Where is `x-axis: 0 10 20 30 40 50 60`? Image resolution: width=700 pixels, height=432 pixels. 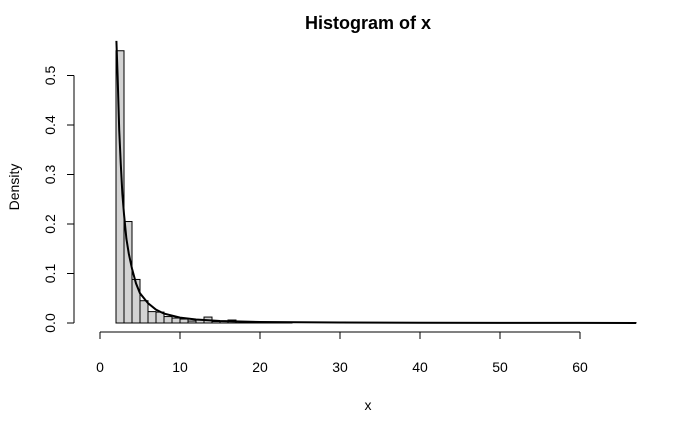 x-axis: 0 10 20 30 40 50 60 is located at coordinates (342, 353).